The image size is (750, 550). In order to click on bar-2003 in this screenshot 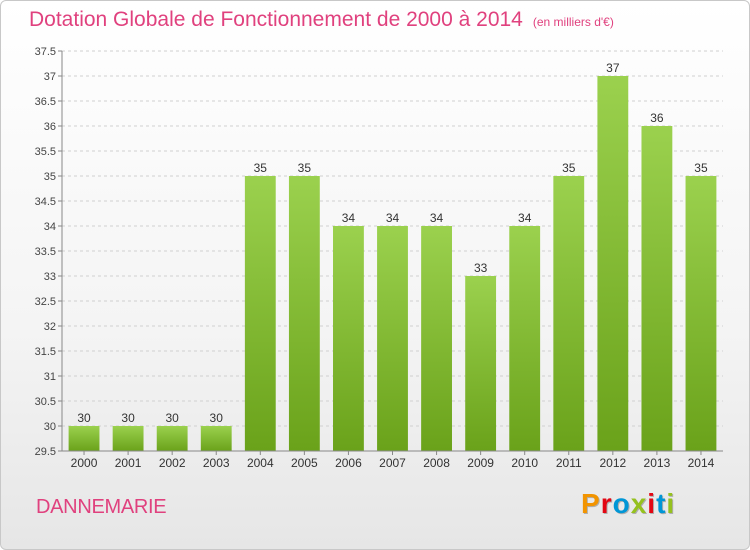, I will do `click(216, 438)`.